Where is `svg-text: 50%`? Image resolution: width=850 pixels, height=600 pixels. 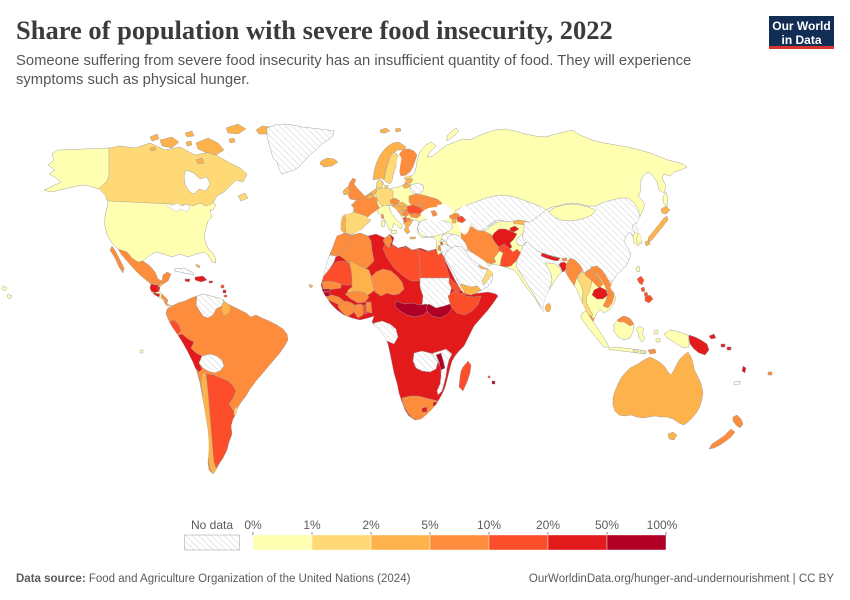
svg-text: 50% is located at coordinates (607, 525).